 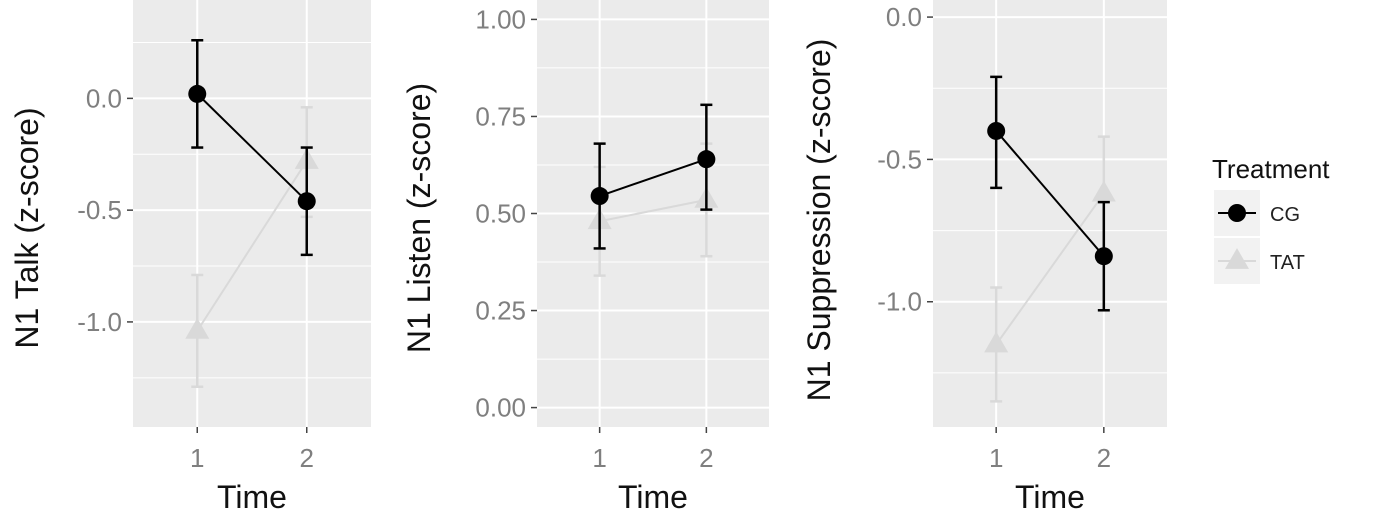 What do you see at coordinates (1271, 169) in the screenshot?
I see `legend-title: Treatment` at bounding box center [1271, 169].